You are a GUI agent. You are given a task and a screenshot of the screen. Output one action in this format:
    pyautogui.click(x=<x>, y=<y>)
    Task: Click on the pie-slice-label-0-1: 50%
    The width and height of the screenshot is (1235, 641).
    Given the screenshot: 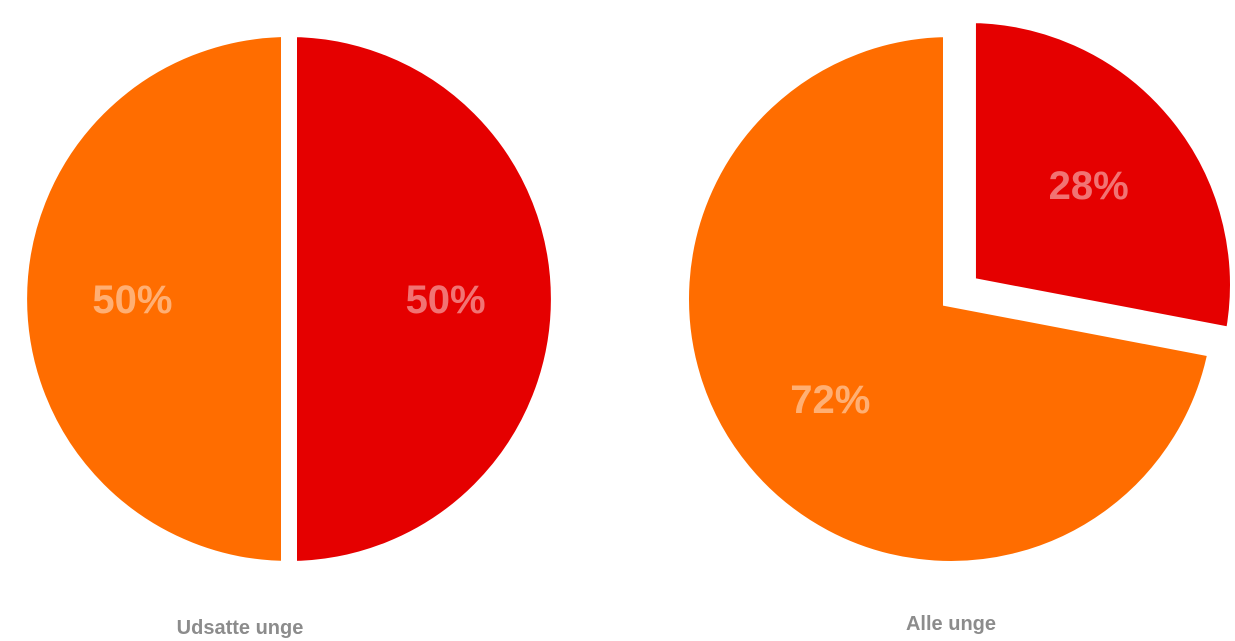 What is the action you would take?
    pyautogui.click(x=132, y=300)
    